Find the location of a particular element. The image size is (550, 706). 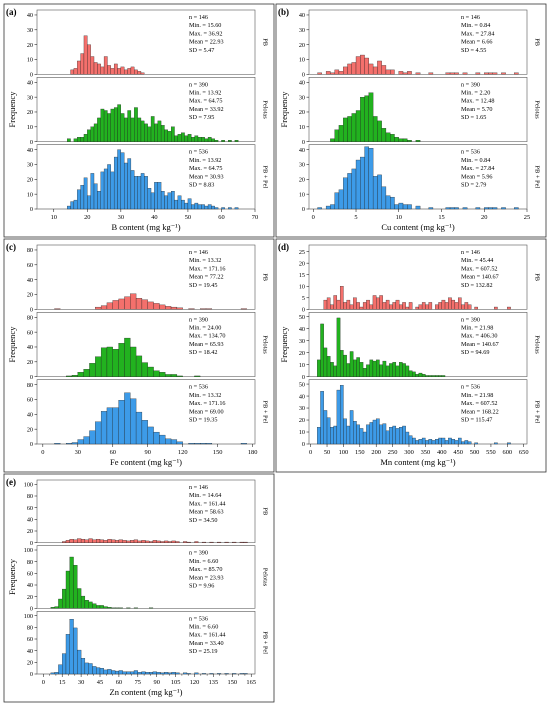

stat-key: Mean is located at coordinates (196, 109).